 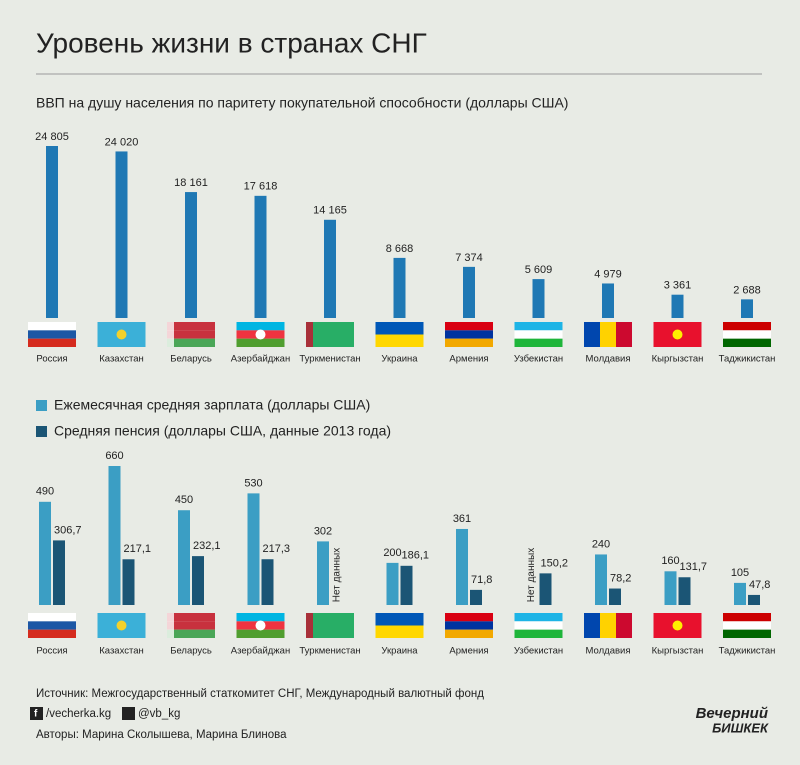 I want to click on value-label: 150,2, so click(x=555, y=563).